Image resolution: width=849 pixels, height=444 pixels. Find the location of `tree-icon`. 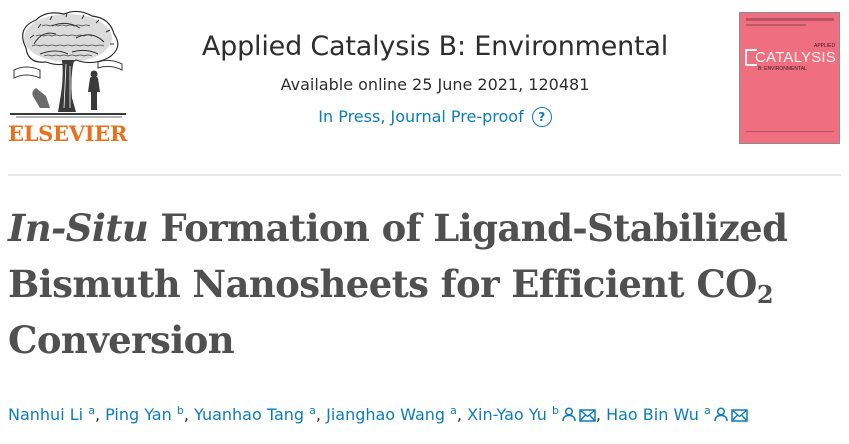

tree-icon is located at coordinates (68, 64).